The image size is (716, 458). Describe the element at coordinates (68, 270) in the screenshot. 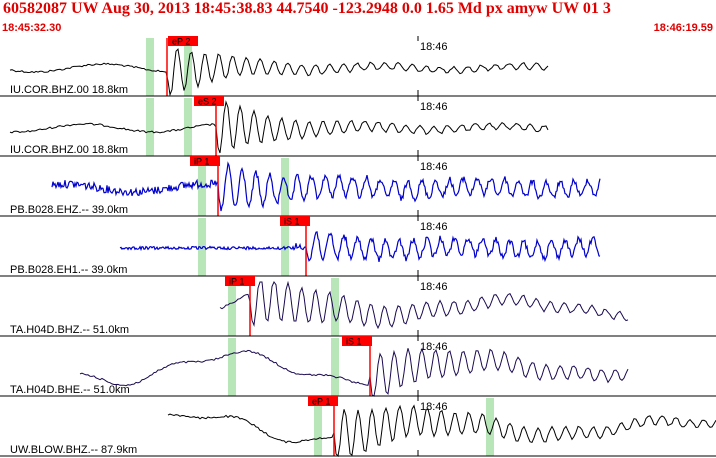

I see `station-label: PB.B028.EH1.-- 39.0km` at that location.